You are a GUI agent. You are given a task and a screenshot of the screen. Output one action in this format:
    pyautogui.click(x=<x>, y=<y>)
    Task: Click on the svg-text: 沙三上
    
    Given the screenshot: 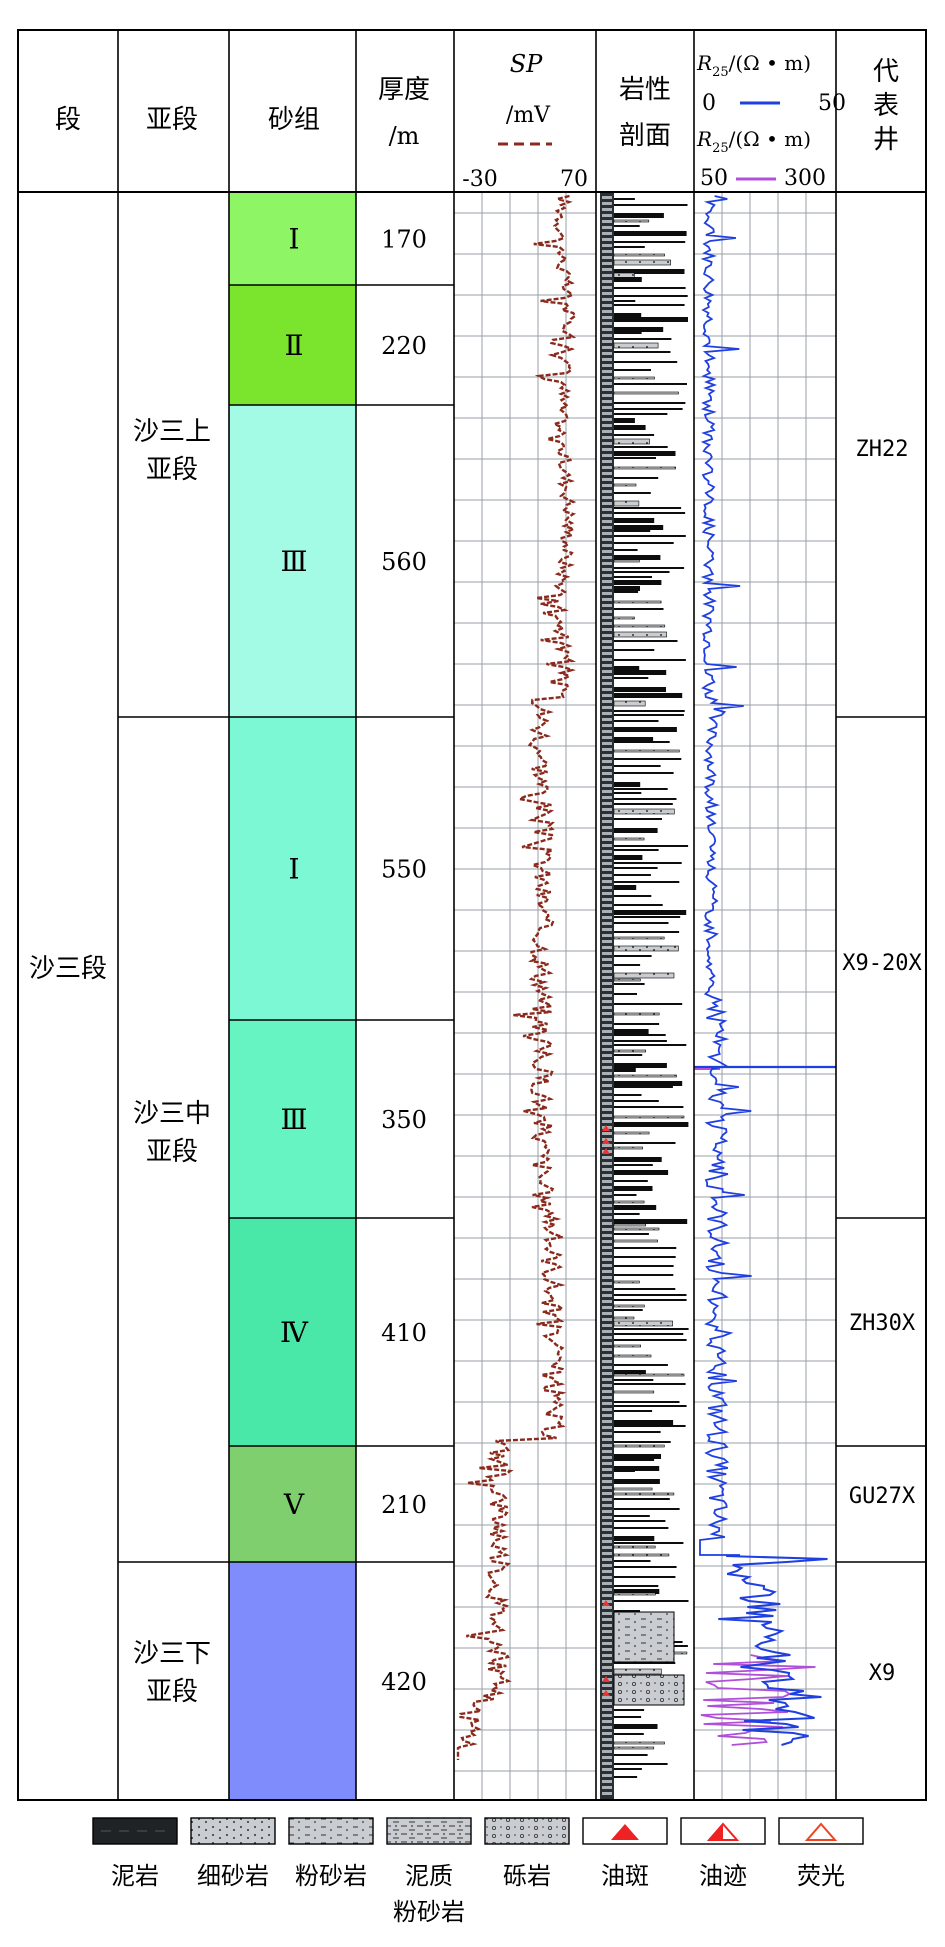 What is the action you would take?
    pyautogui.click(x=172, y=432)
    